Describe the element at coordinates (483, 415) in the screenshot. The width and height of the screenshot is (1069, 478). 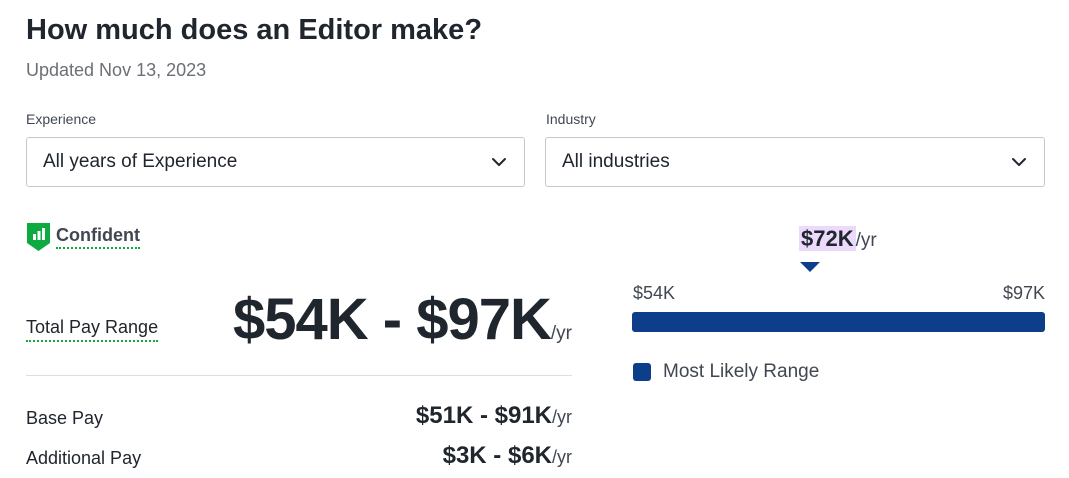
I see `base-pay-value: $51K - $91K` at that location.